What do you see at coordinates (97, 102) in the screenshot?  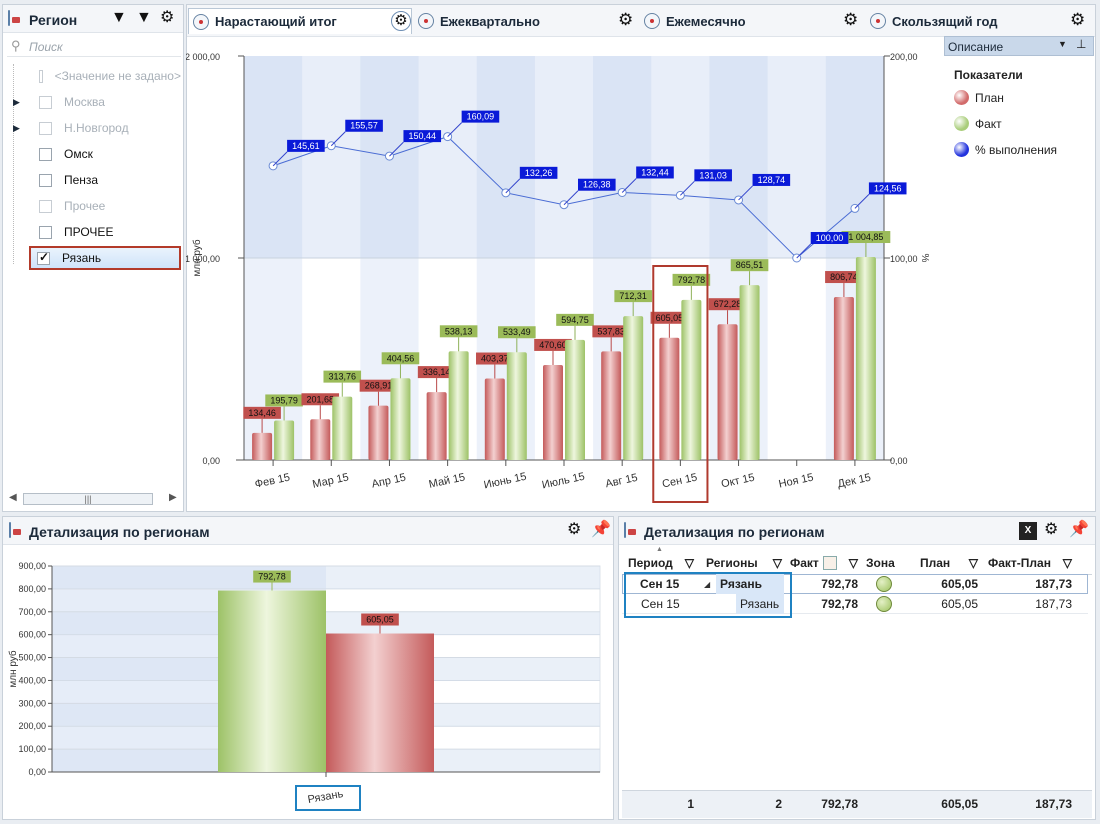 I see `region-item: ▶ Москва` at bounding box center [97, 102].